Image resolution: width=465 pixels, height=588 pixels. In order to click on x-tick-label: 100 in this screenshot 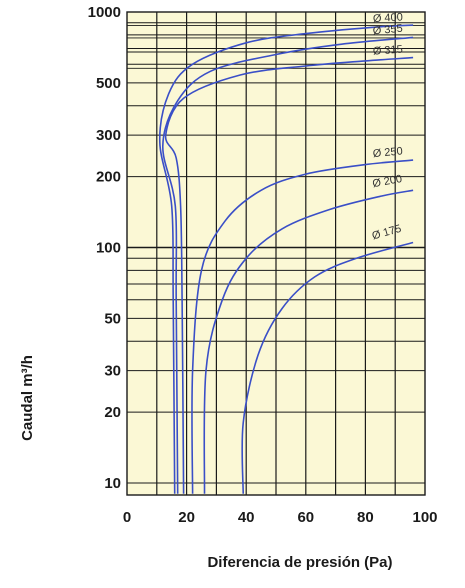, I will do `click(424, 517)`.